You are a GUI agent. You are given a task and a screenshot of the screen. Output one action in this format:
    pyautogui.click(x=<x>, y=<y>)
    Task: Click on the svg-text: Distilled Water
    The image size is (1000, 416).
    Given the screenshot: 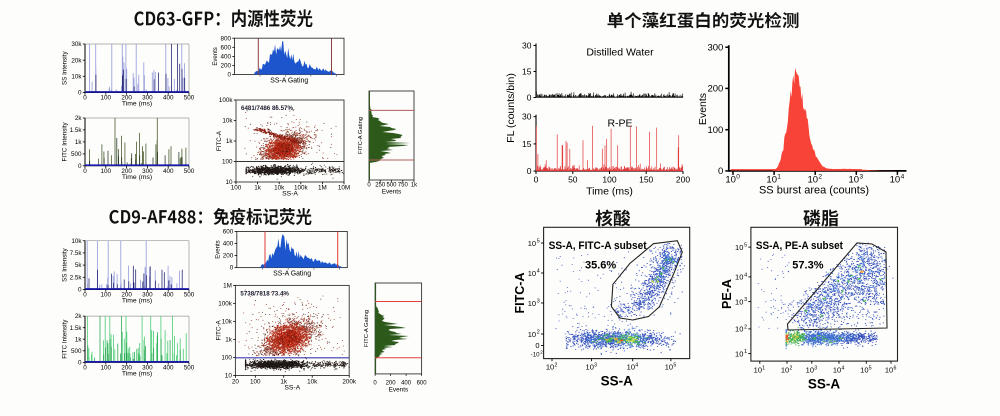 What is the action you would take?
    pyautogui.click(x=620, y=53)
    